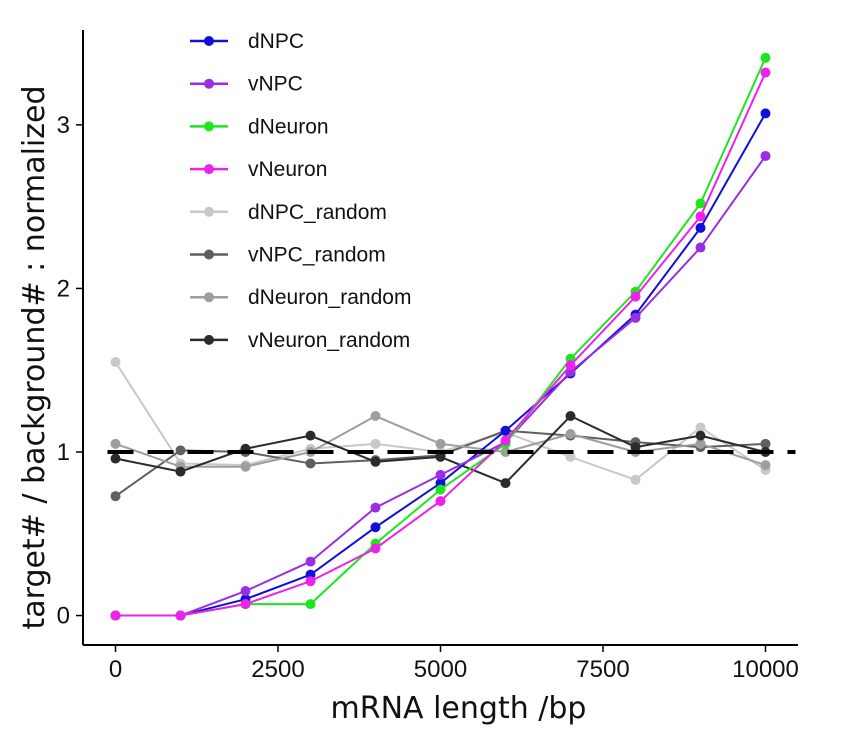 This screenshot has height=733, width=856. I want to click on legend-item-dnpc-random: dNPC_random, so click(288, 212).